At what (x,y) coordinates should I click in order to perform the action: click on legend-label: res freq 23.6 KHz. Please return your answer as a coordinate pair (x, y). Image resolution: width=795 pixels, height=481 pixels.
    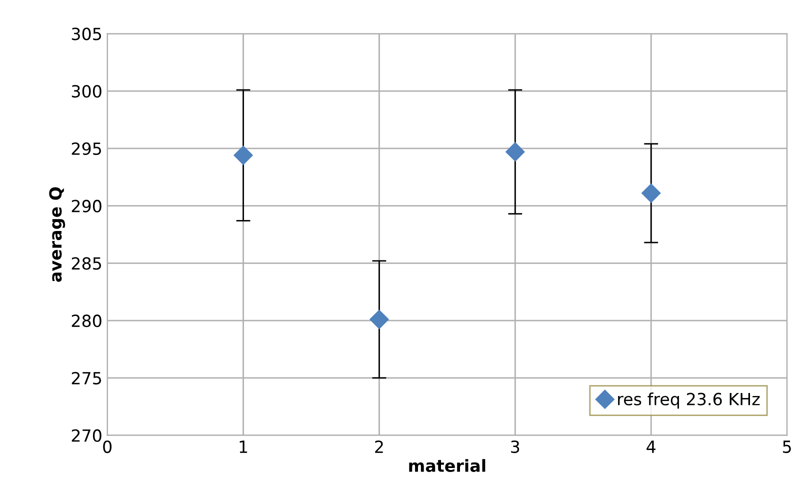
    Looking at the image, I should click on (689, 400).